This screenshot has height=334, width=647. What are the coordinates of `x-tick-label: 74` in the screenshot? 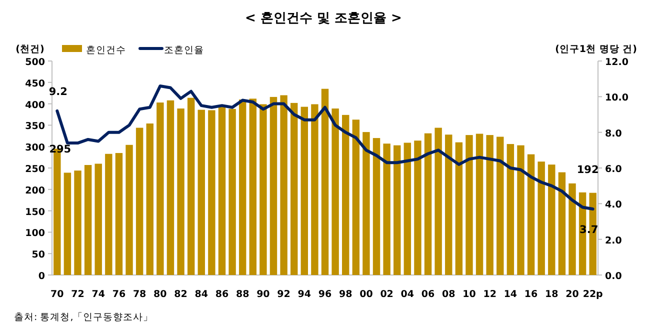 It's located at (99, 294).